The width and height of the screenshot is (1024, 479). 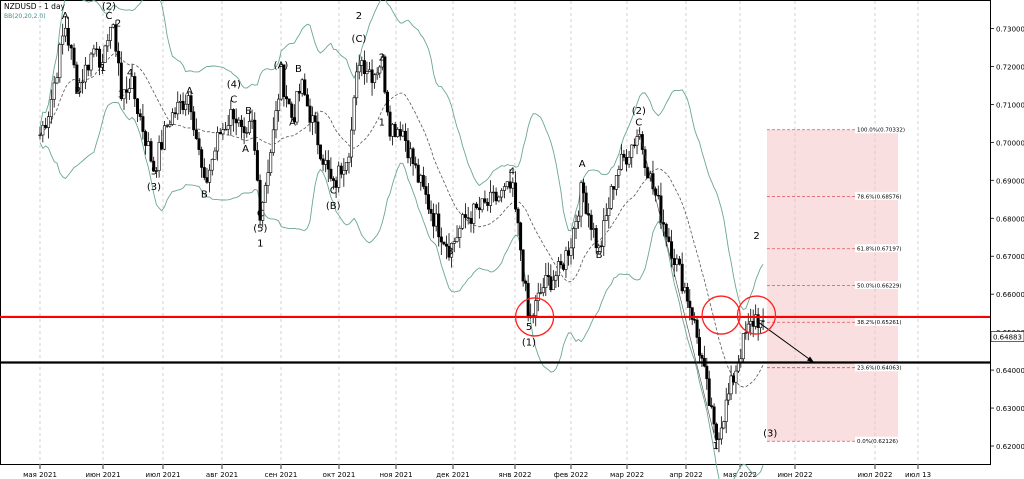 I want to click on x-tick-label: мая 2022, so click(x=740, y=475).